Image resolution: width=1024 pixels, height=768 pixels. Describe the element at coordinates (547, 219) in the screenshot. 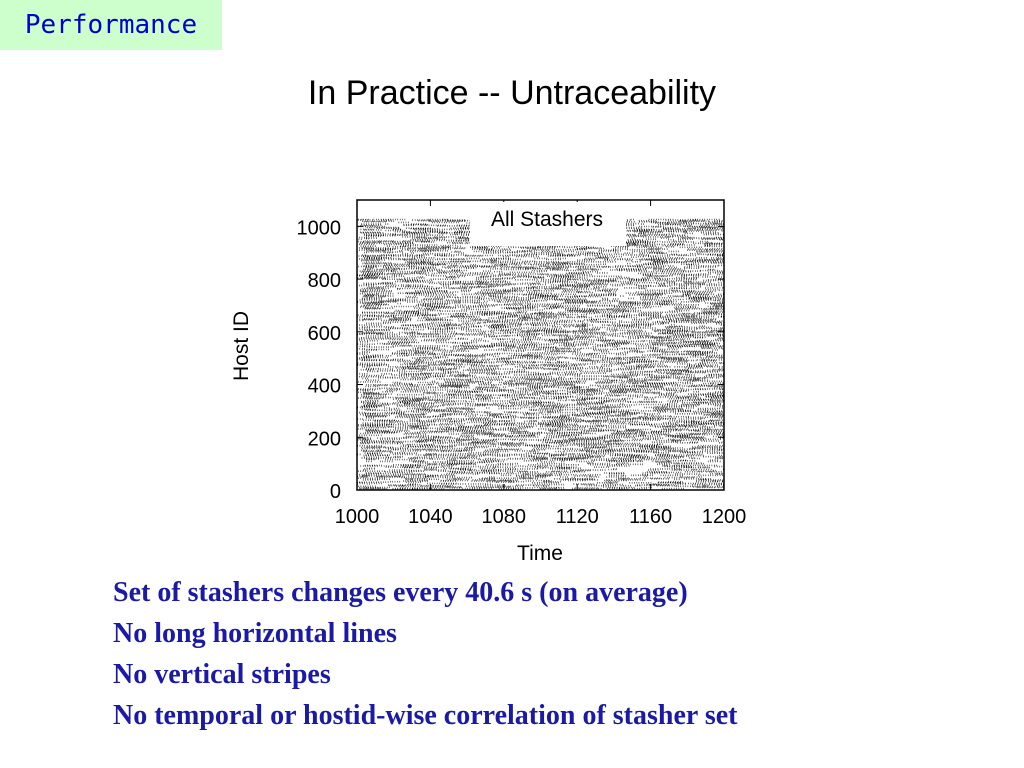

I see `chart-title: All Stashers` at that location.